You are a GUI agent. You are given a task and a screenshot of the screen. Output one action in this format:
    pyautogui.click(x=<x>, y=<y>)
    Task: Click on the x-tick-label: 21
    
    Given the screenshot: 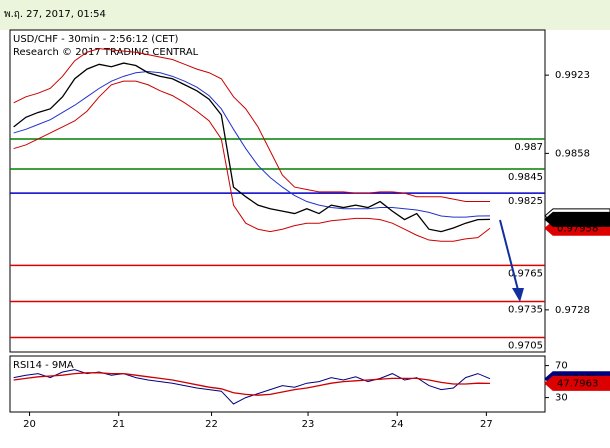 What is the action you would take?
    pyautogui.click(x=118, y=424)
    